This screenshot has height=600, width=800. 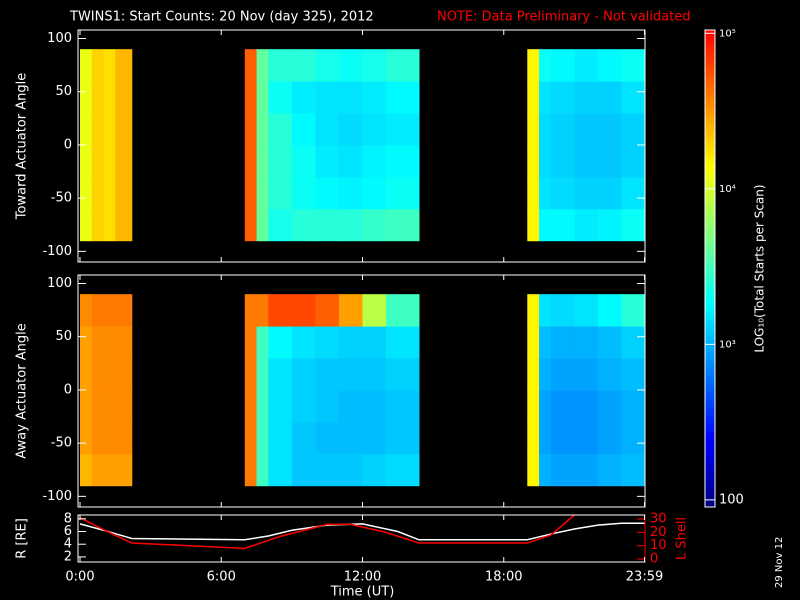 What do you see at coordinates (68, 544) in the screenshot?
I see `y-tick-label: 4` at bounding box center [68, 544].